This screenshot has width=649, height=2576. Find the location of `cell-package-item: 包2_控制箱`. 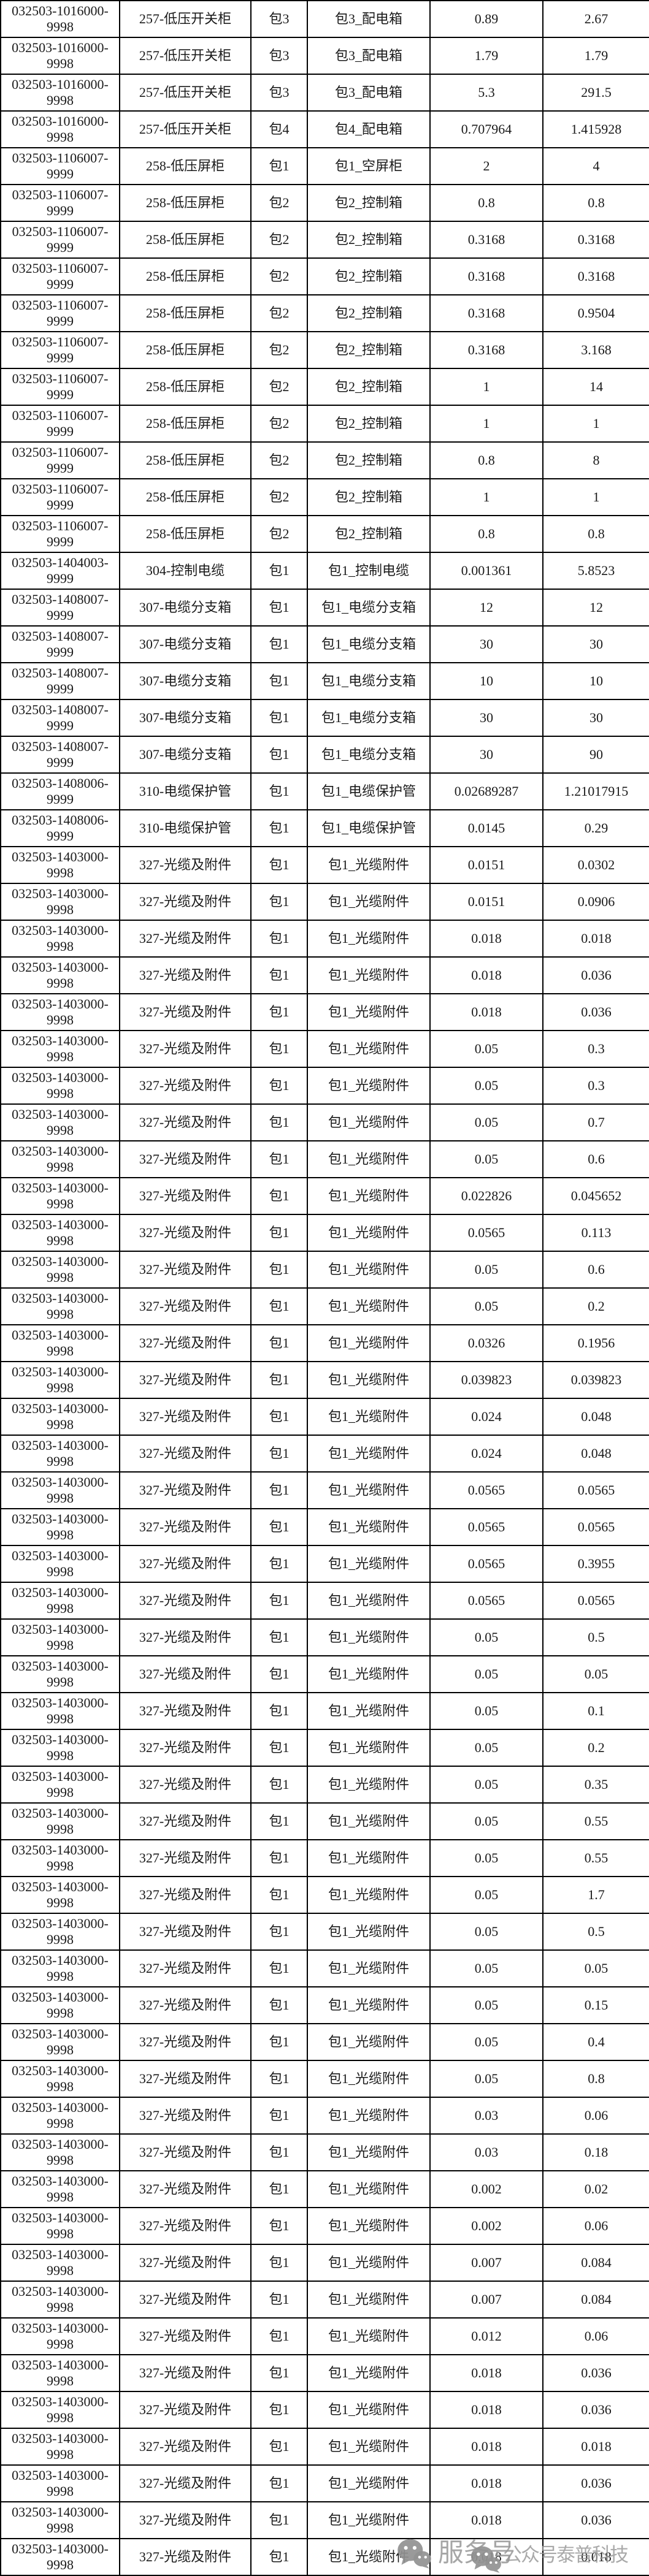

cell-package-item: 包2_控制箱 is located at coordinates (369, 240).